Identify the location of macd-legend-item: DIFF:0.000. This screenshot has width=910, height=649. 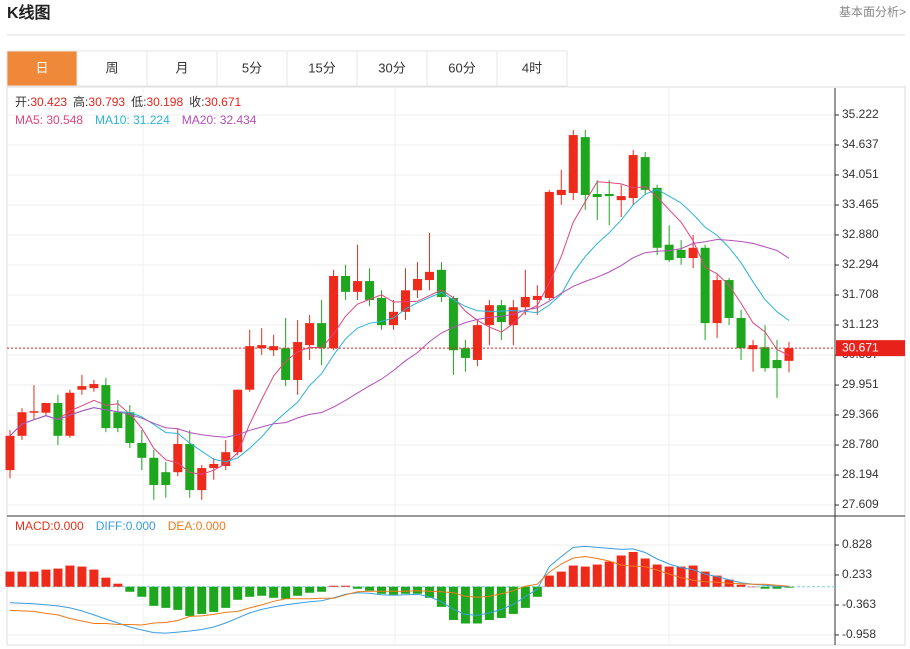
(126, 526).